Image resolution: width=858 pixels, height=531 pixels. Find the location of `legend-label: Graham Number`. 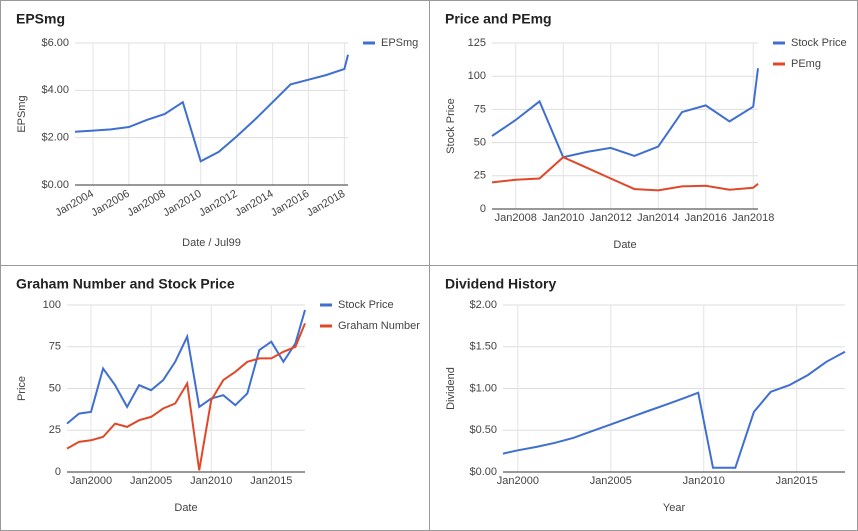

legend-label: Graham Number is located at coordinates (379, 326).